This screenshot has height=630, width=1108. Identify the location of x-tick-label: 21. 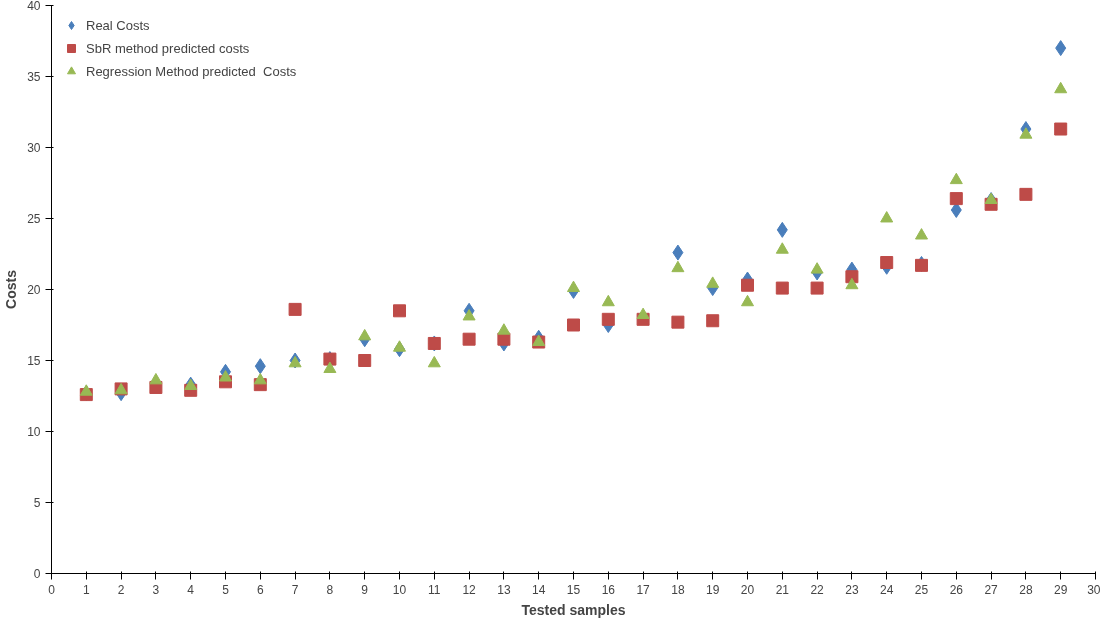
(782, 589).